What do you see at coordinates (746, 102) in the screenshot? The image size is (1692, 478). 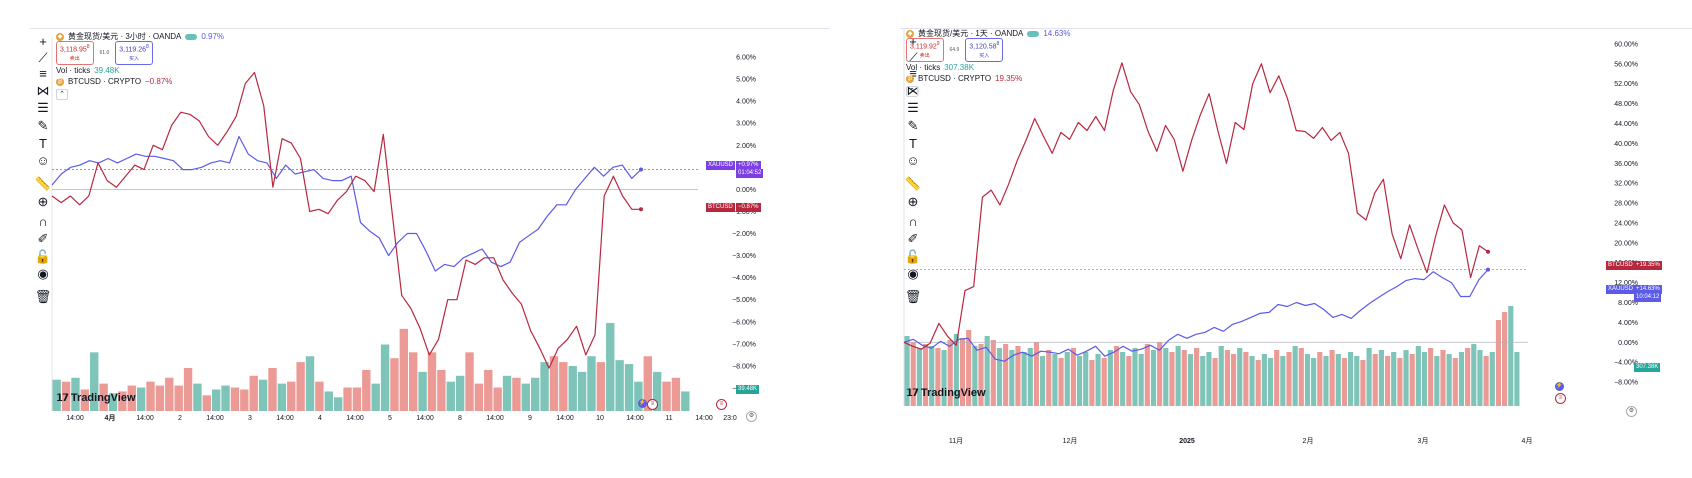 I see `y-axis-tick-label: 4.00%` at bounding box center [746, 102].